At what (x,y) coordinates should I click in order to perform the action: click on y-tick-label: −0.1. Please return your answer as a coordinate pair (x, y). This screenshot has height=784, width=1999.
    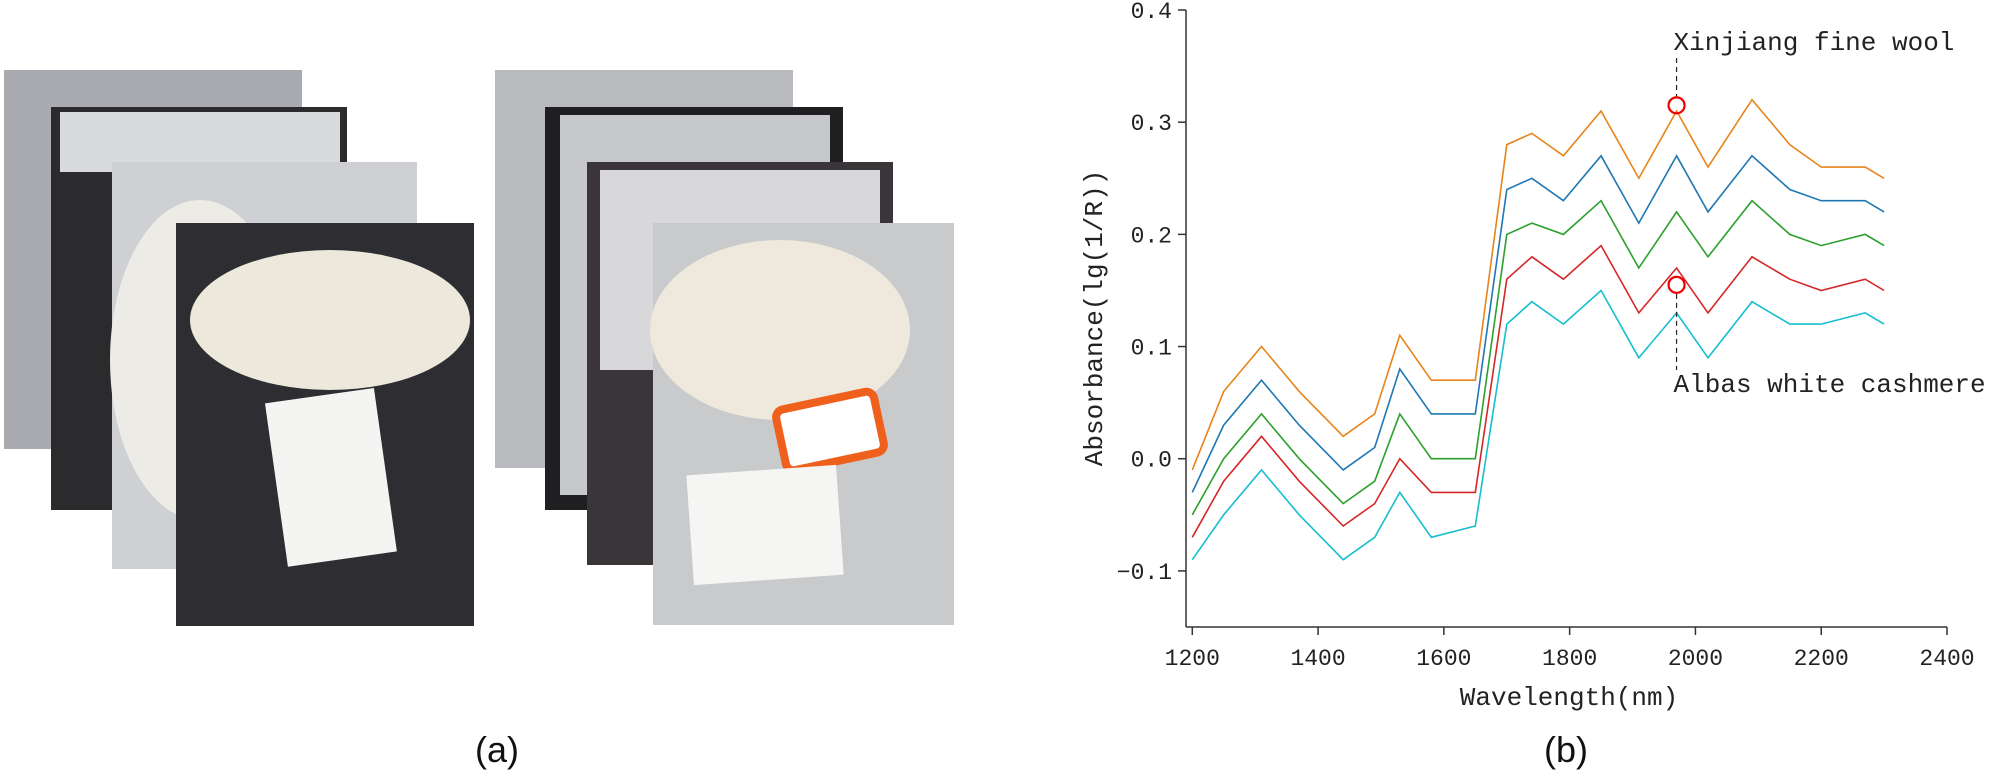
    Looking at the image, I should click on (1144, 573).